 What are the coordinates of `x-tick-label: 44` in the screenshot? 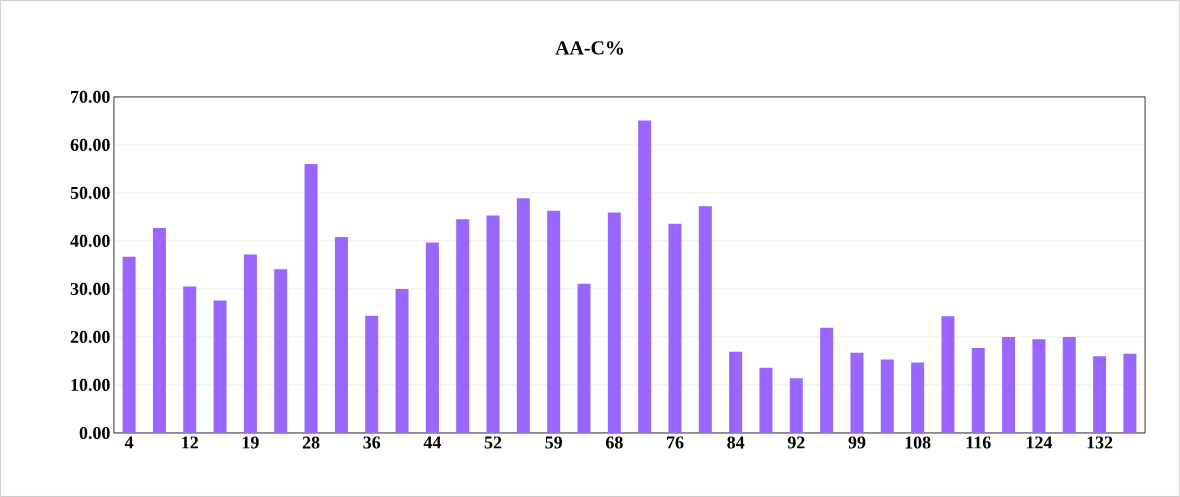 It's located at (432, 442).